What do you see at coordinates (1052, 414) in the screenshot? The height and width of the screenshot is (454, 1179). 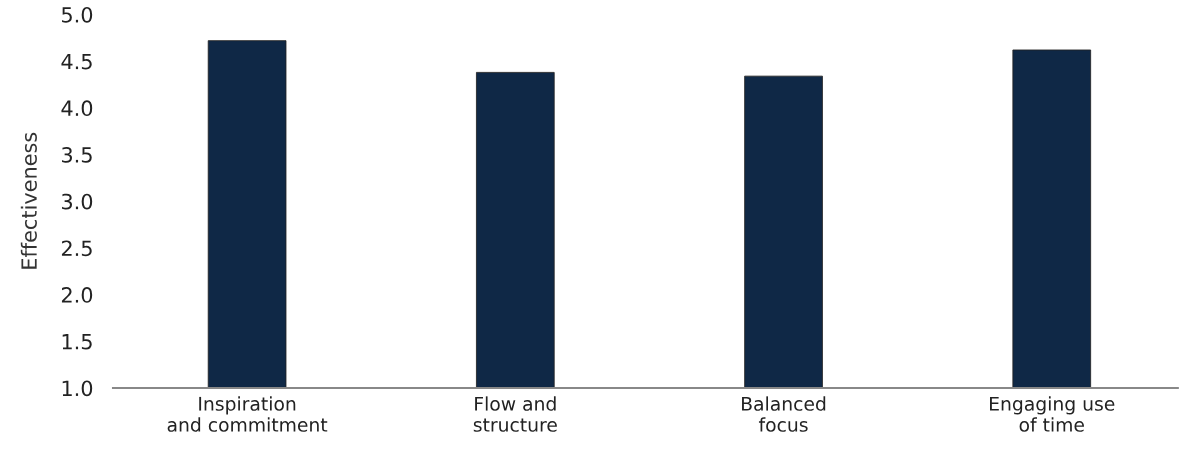 I see `x-tick-label: Engaging use of time` at bounding box center [1052, 414].